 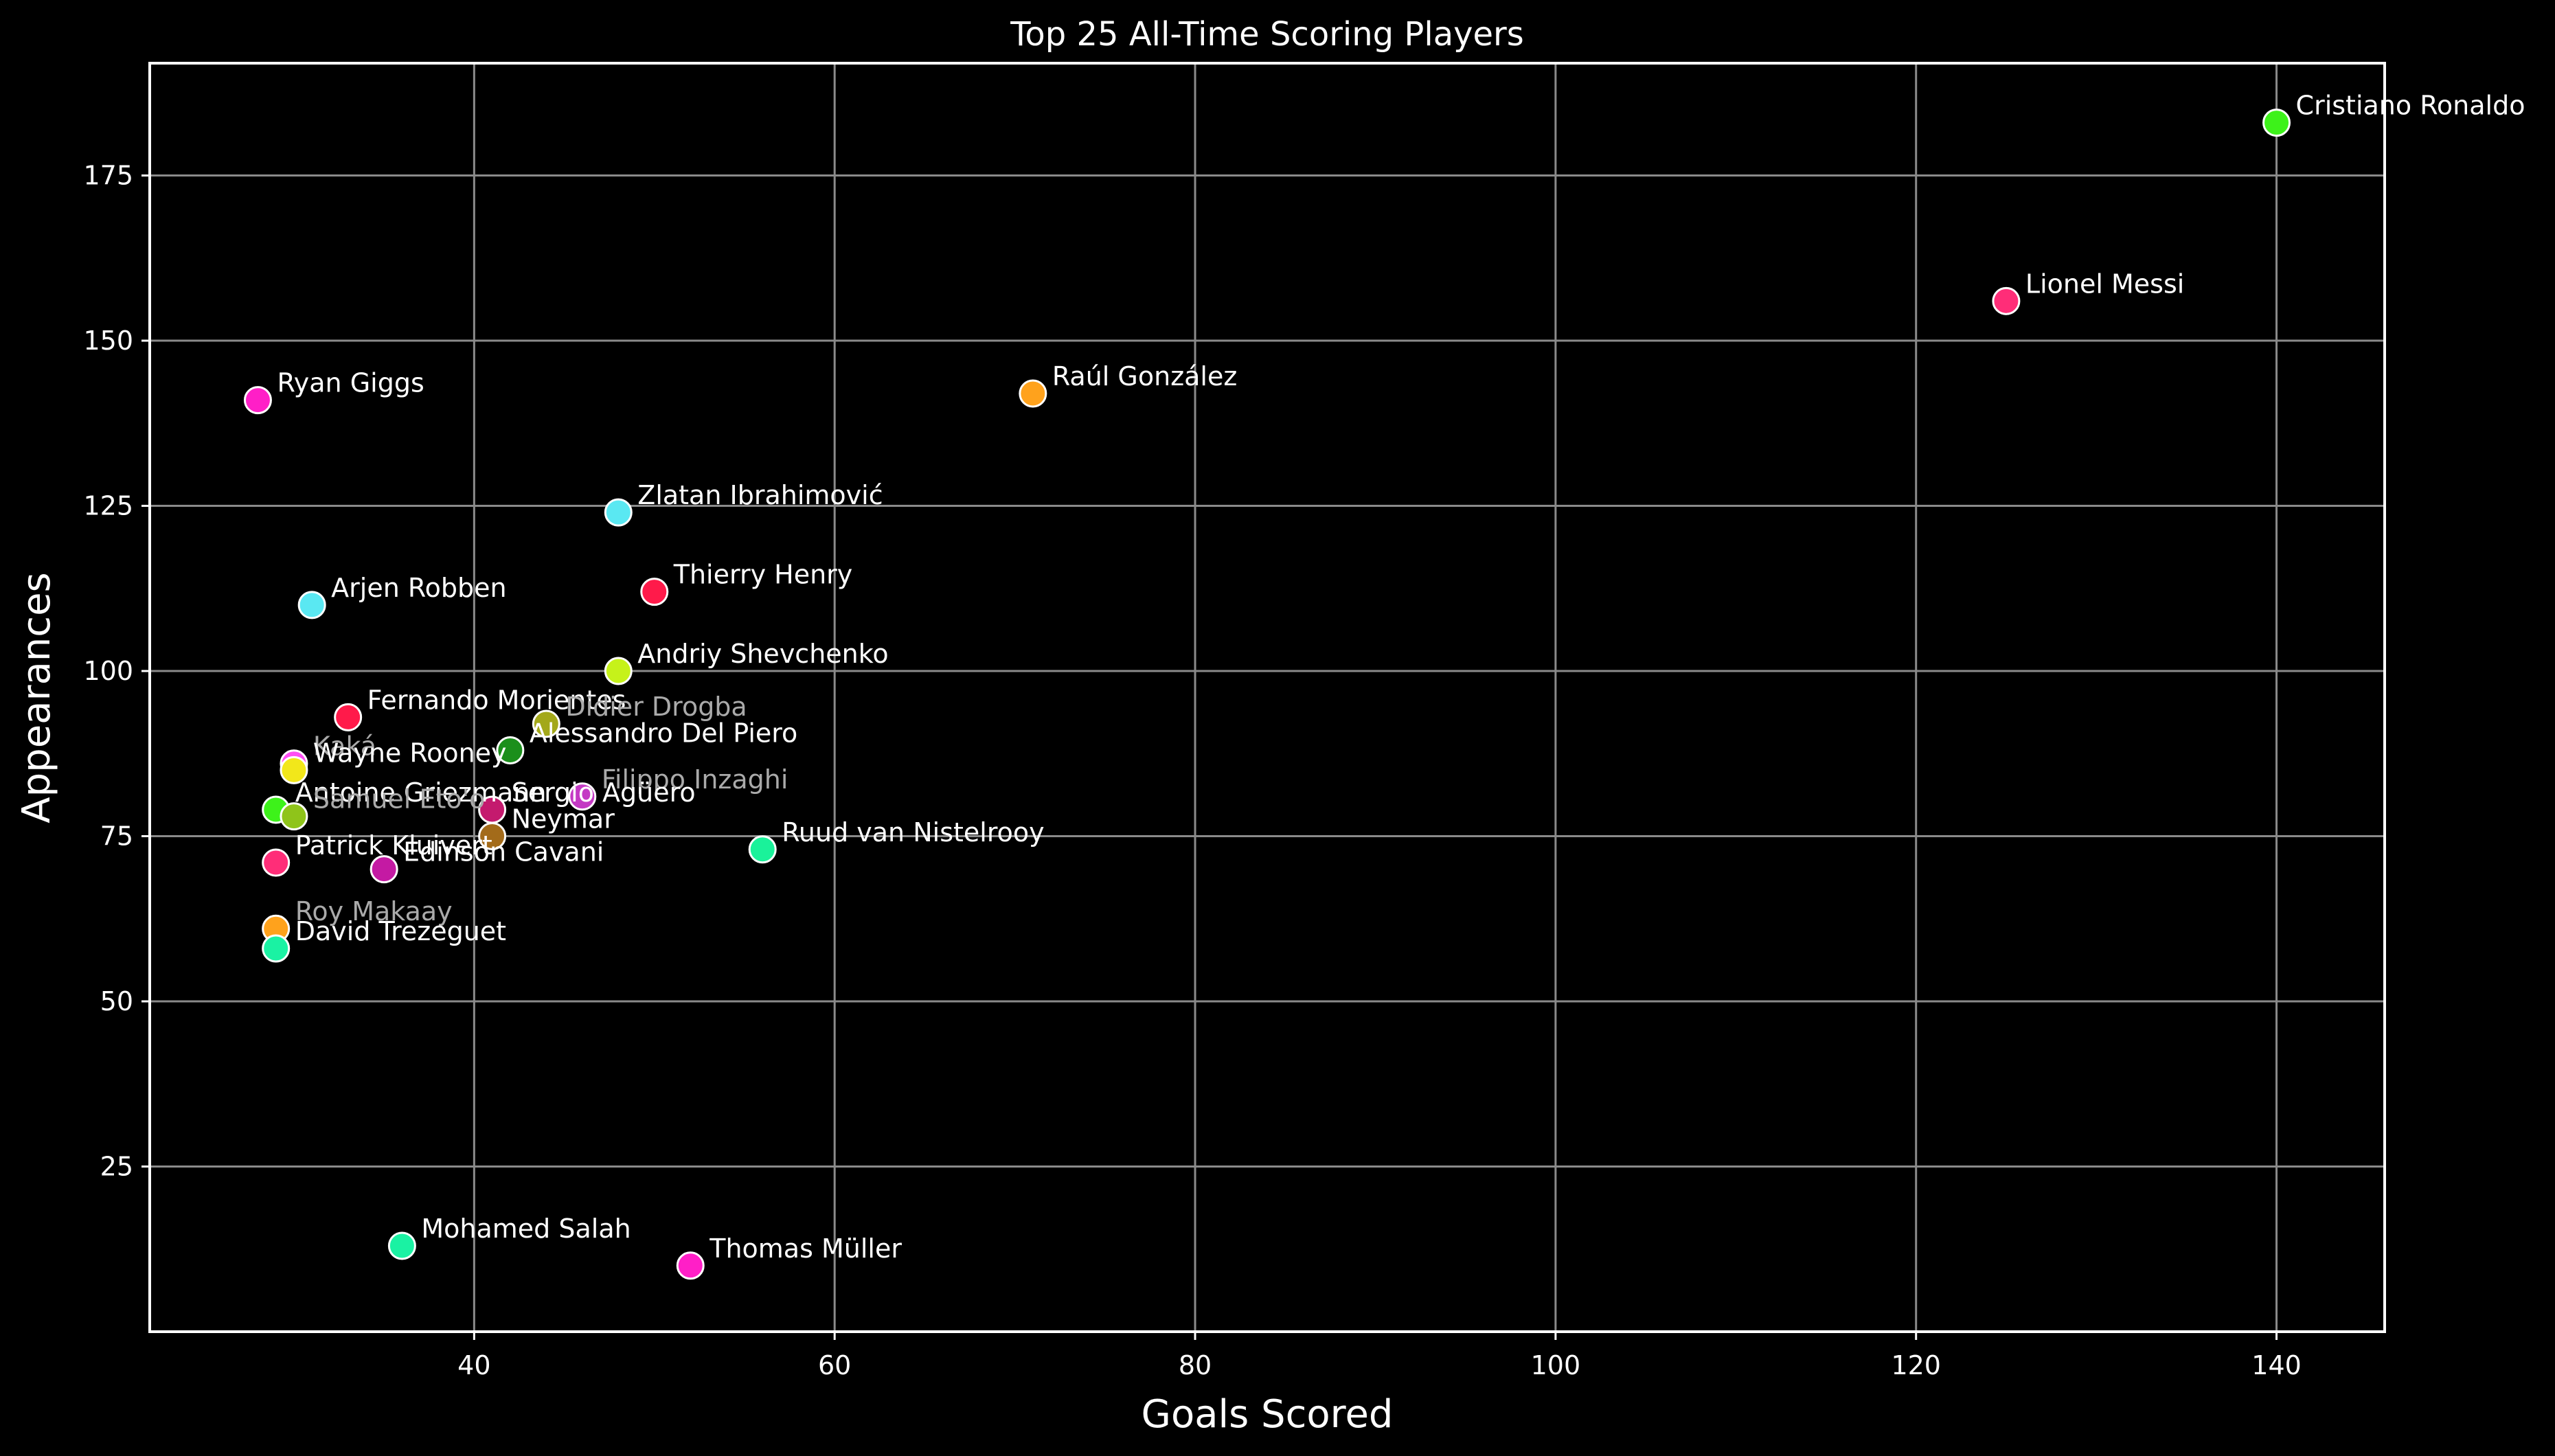 What do you see at coordinates (2104, 284) in the screenshot?
I see `point-label: Lionel Messi` at bounding box center [2104, 284].